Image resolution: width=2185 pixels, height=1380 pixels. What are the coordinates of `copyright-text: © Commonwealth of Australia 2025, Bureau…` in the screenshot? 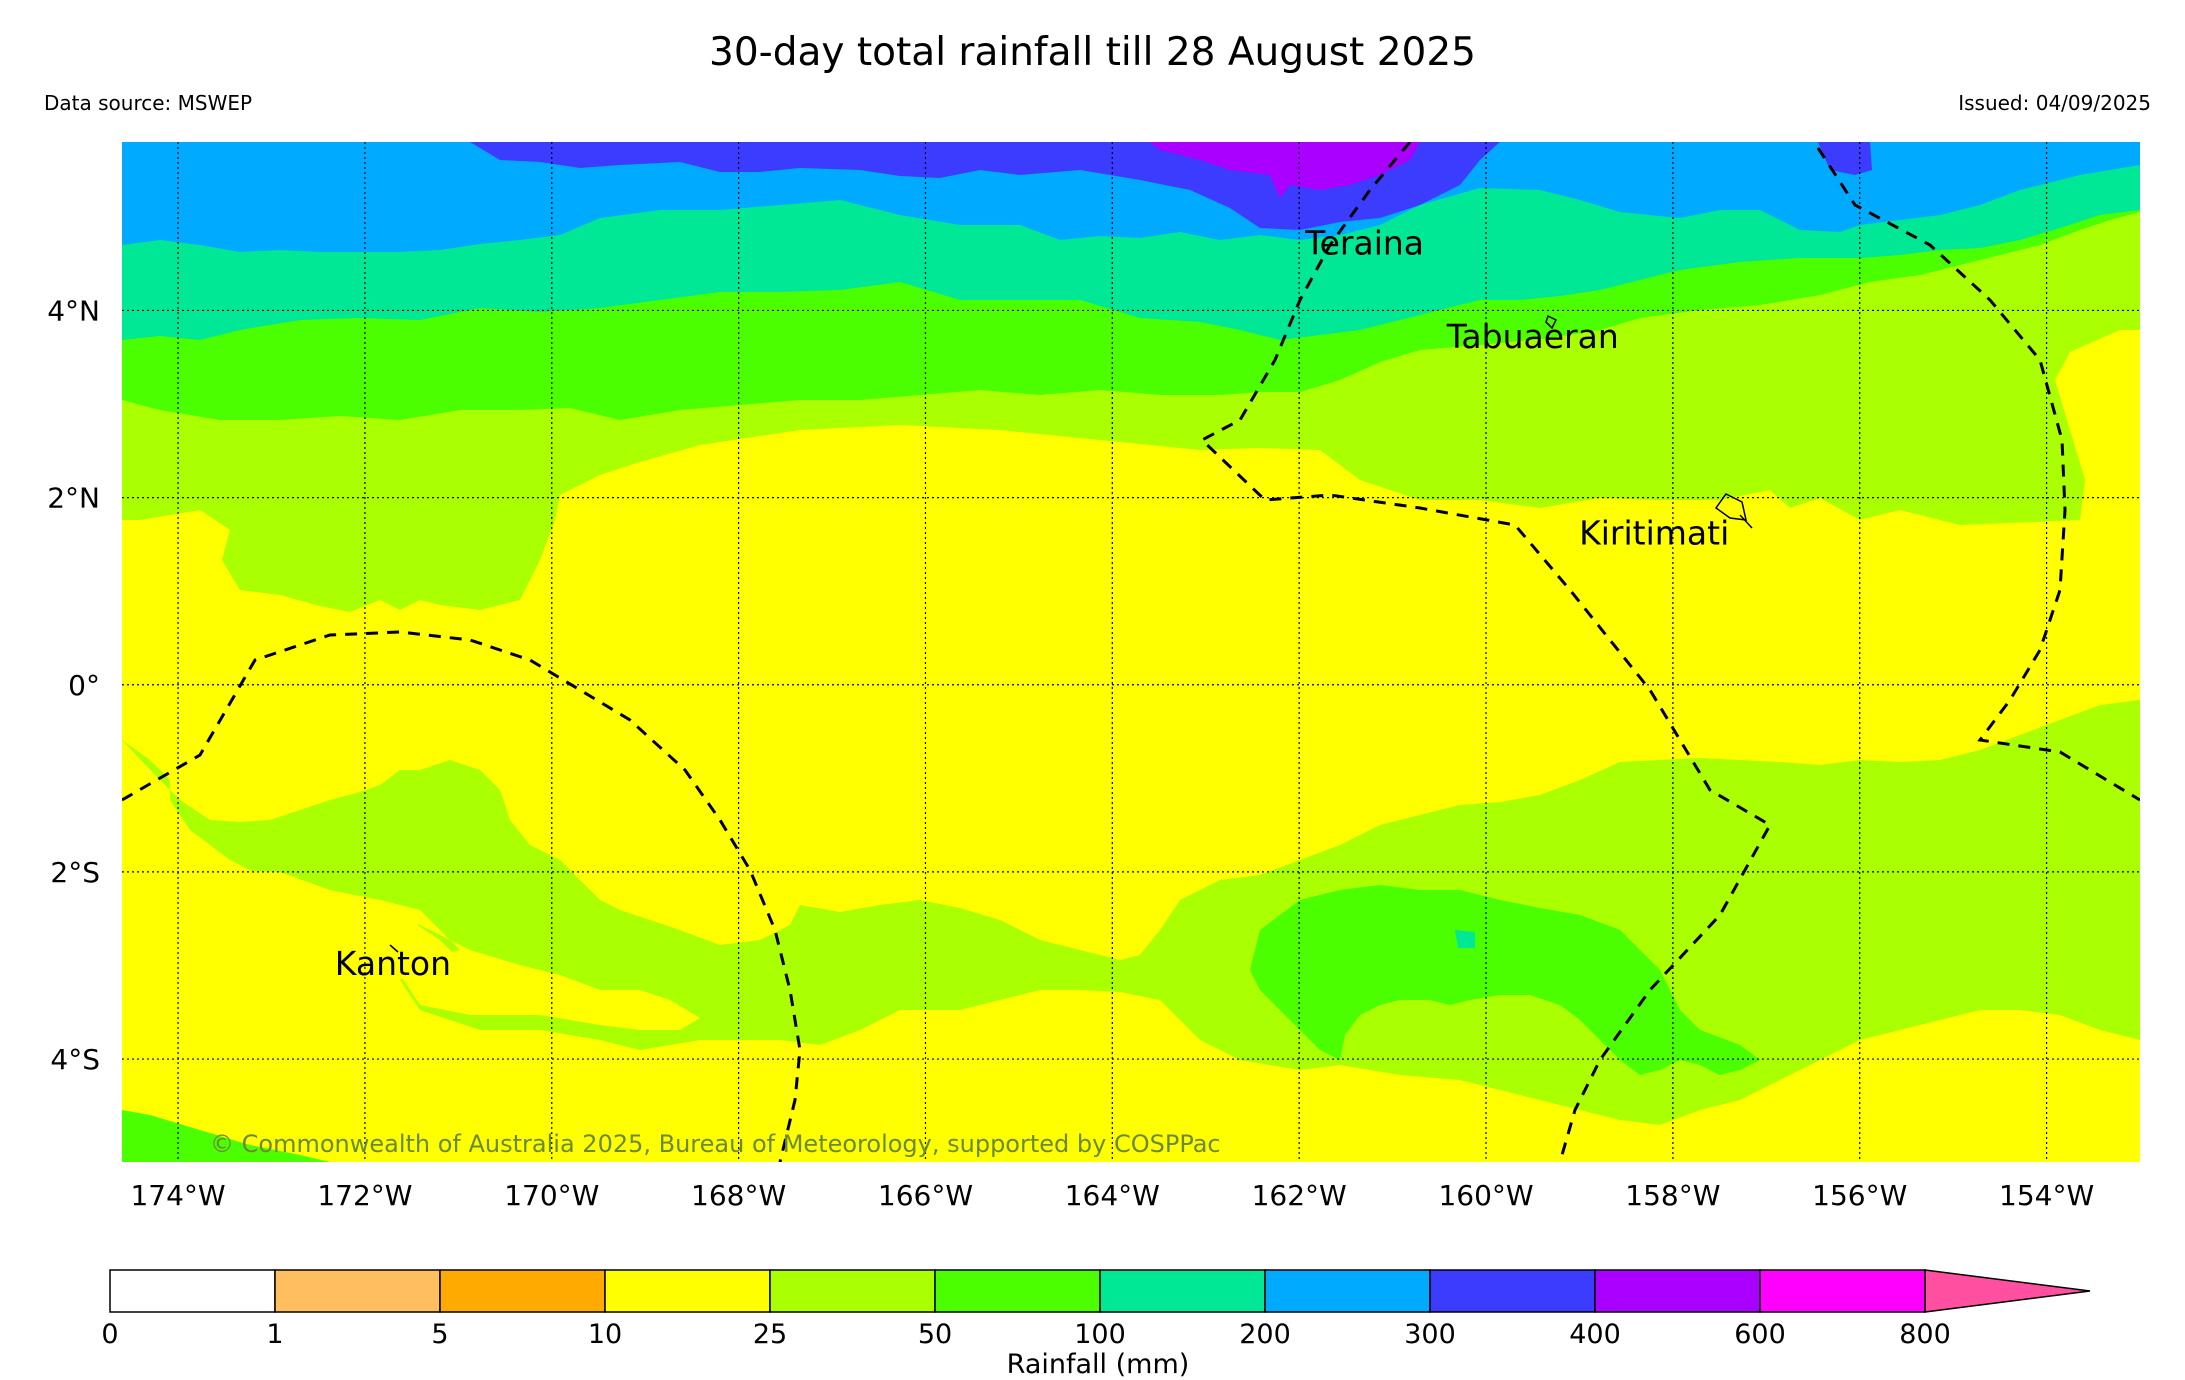 It's located at (715, 1144).